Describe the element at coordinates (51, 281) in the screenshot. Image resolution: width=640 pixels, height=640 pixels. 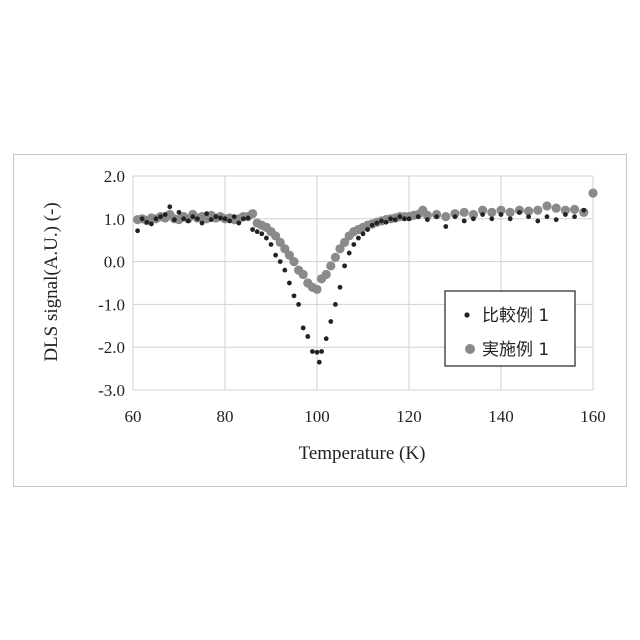
I see `y-axis-title: DLS signal(A.U.) (-)` at that location.